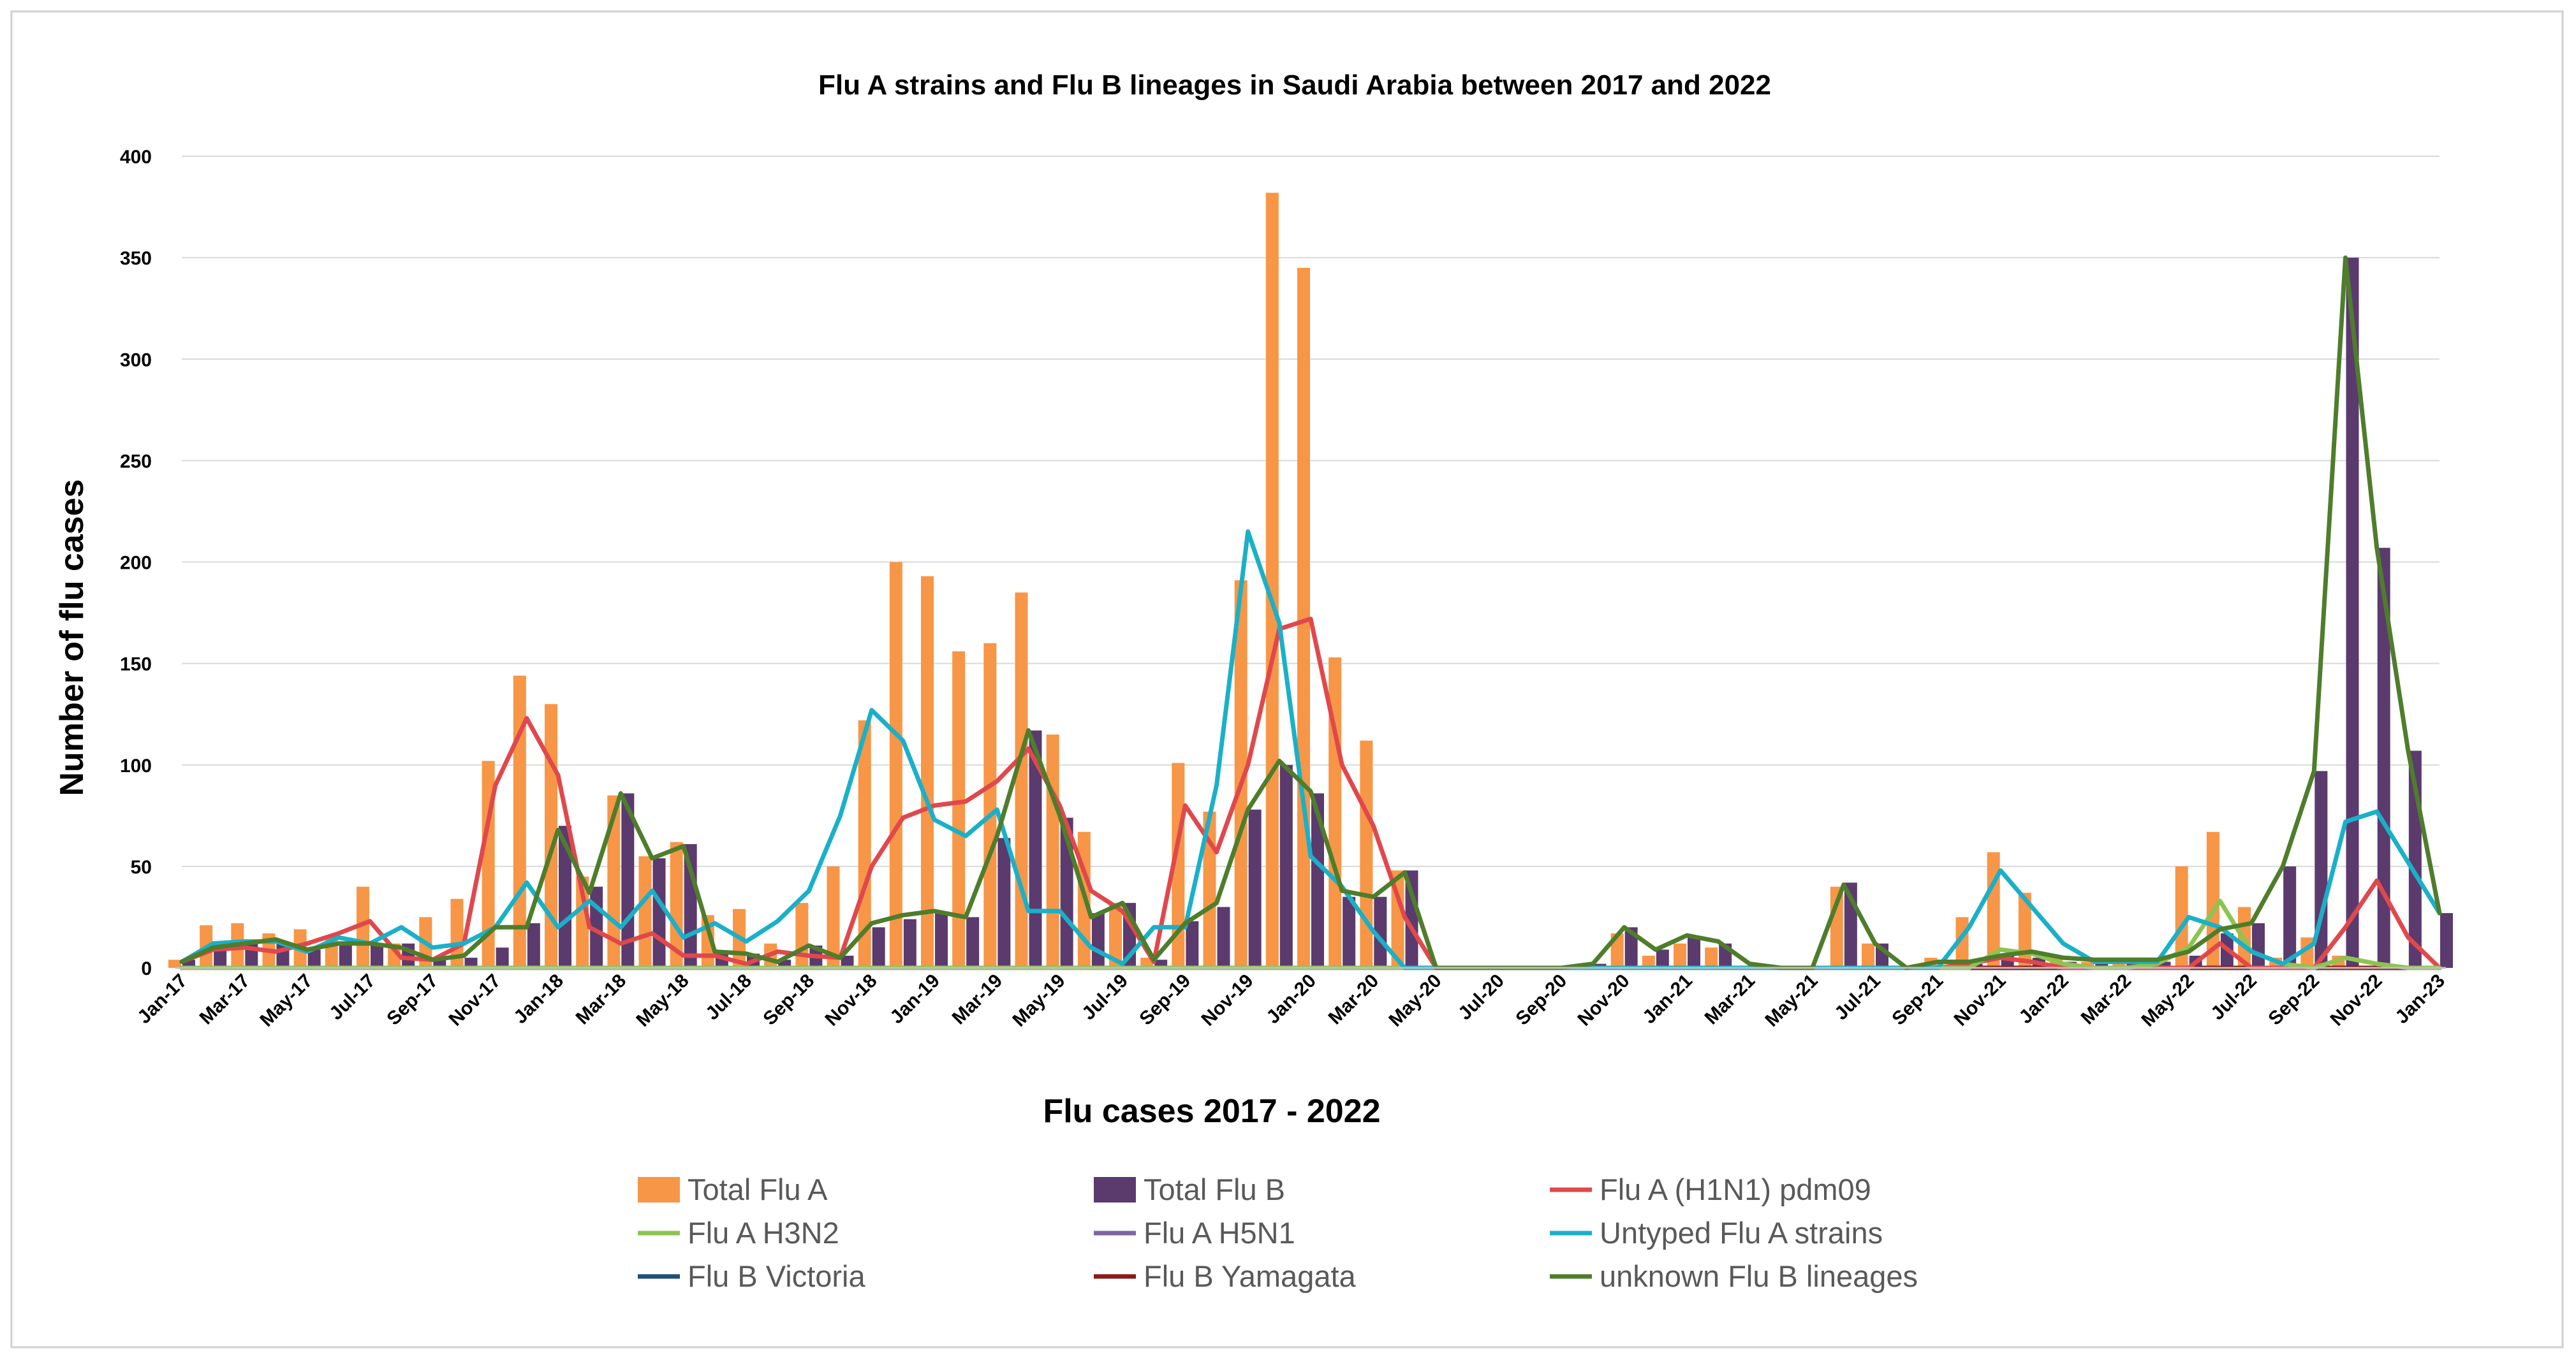 The image size is (2576, 1367). I want to click on y-tick-label: 350, so click(136, 258).